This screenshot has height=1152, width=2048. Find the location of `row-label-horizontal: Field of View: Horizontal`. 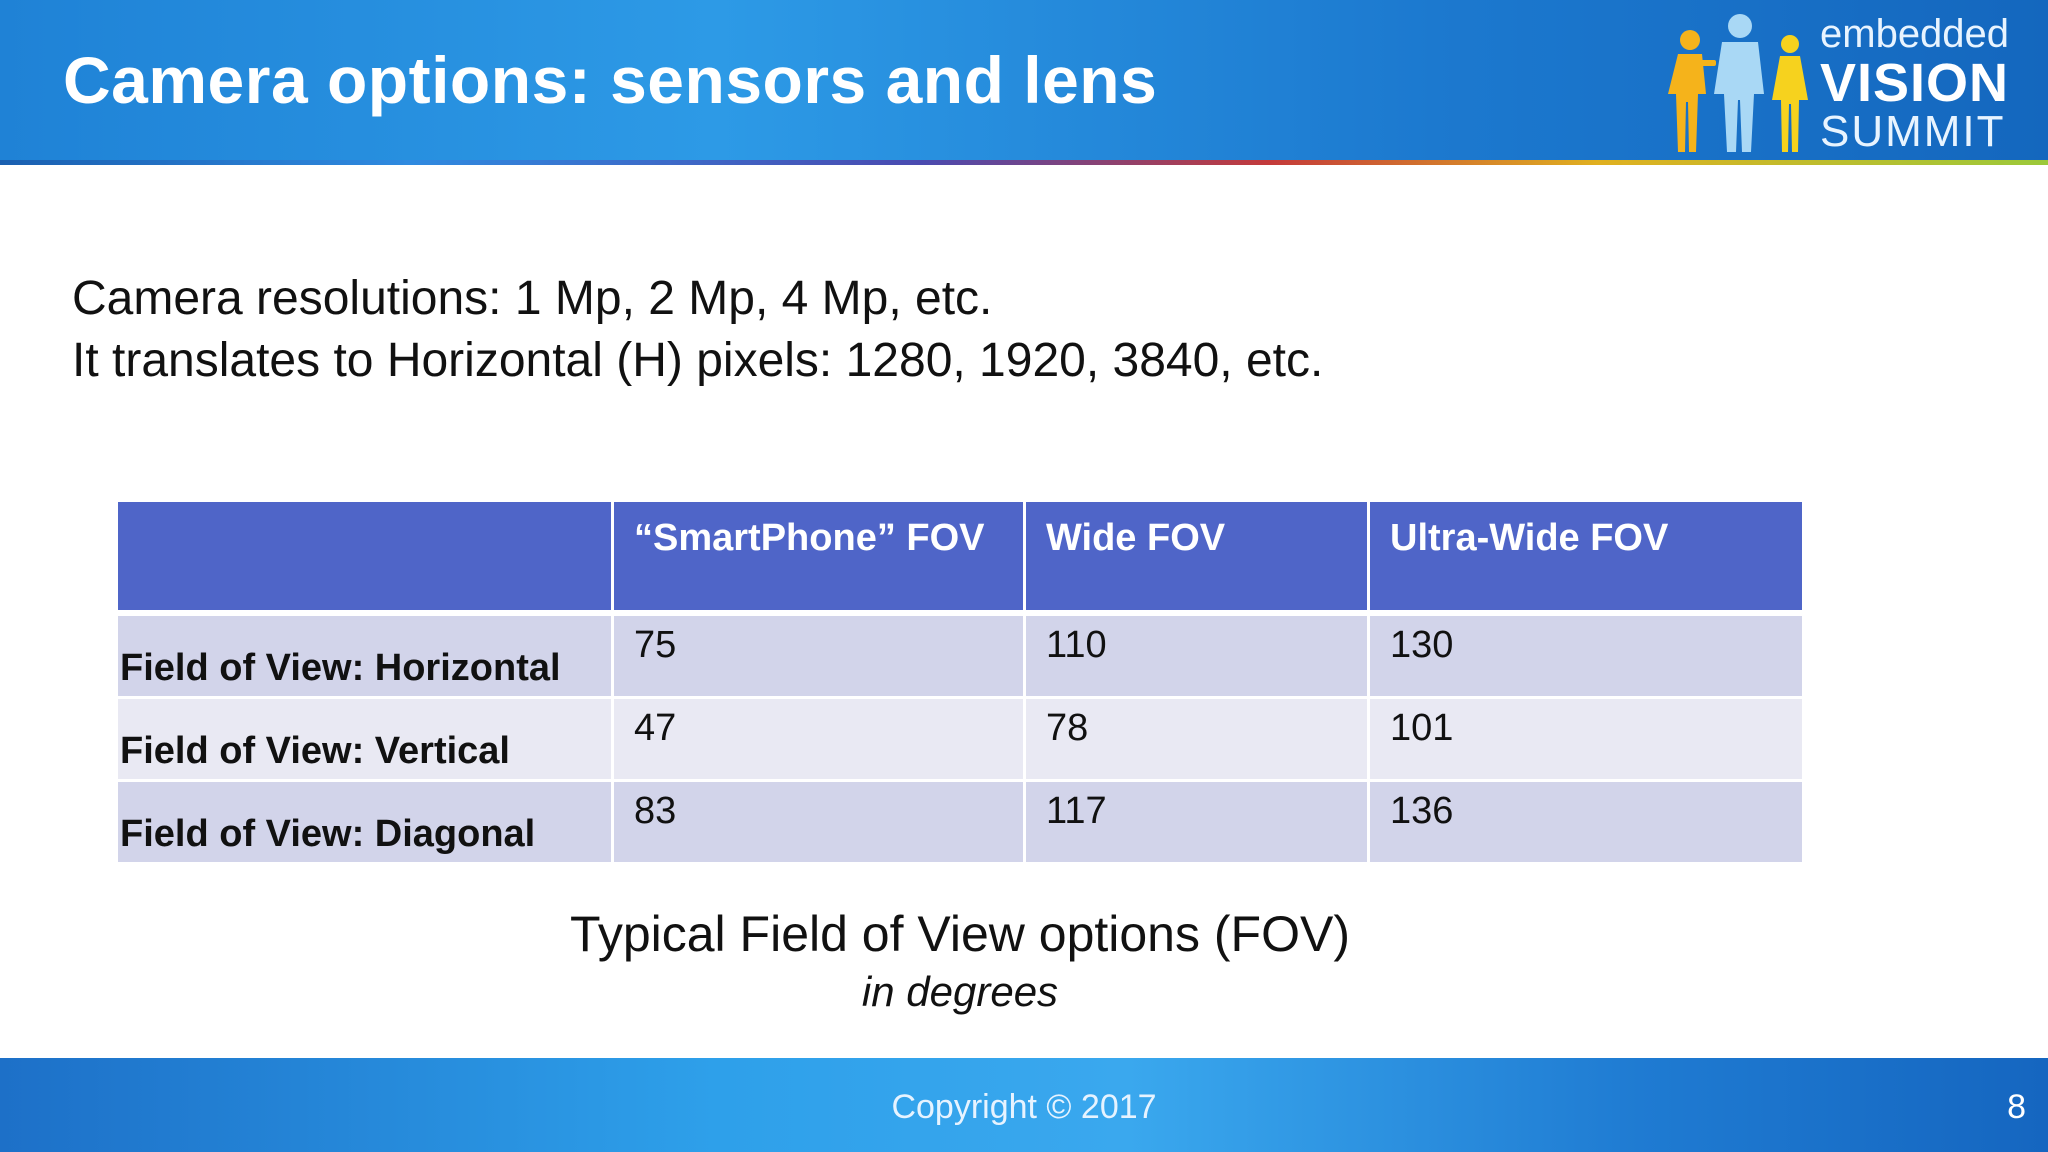

row-label-horizontal: Field of View: Horizontal is located at coordinates (366, 657).